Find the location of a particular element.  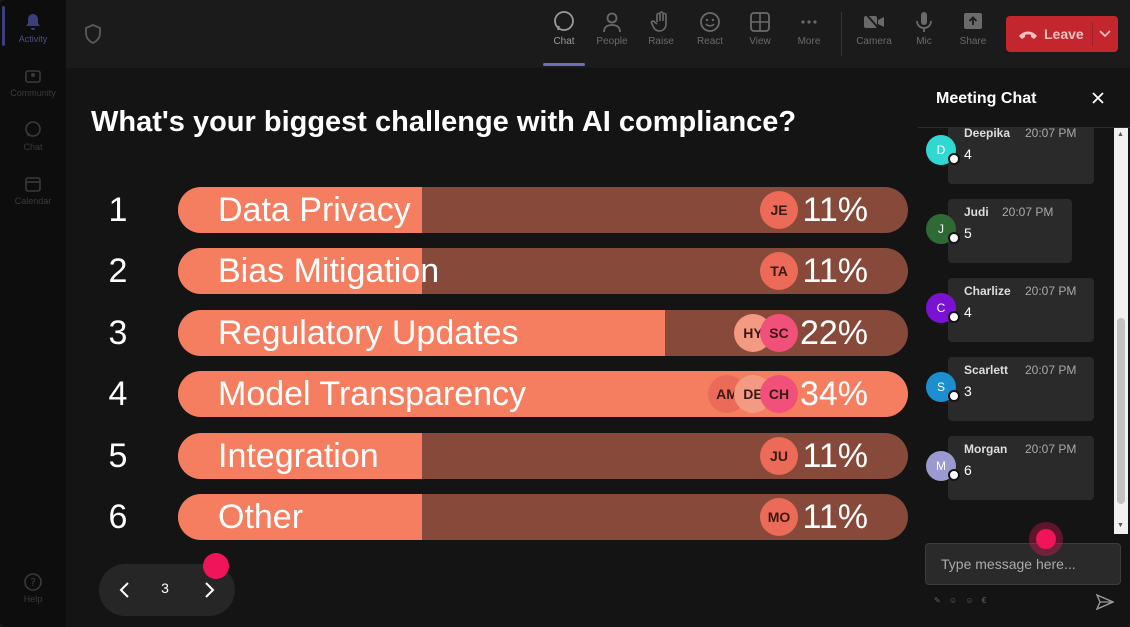

toolbar-raise-button: Raise is located at coordinates (661, 28).